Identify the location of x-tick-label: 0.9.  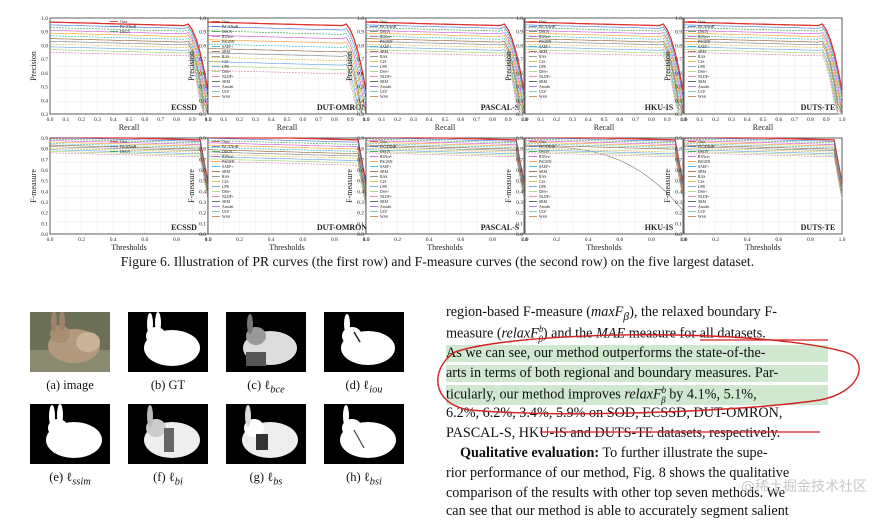
(667, 120).